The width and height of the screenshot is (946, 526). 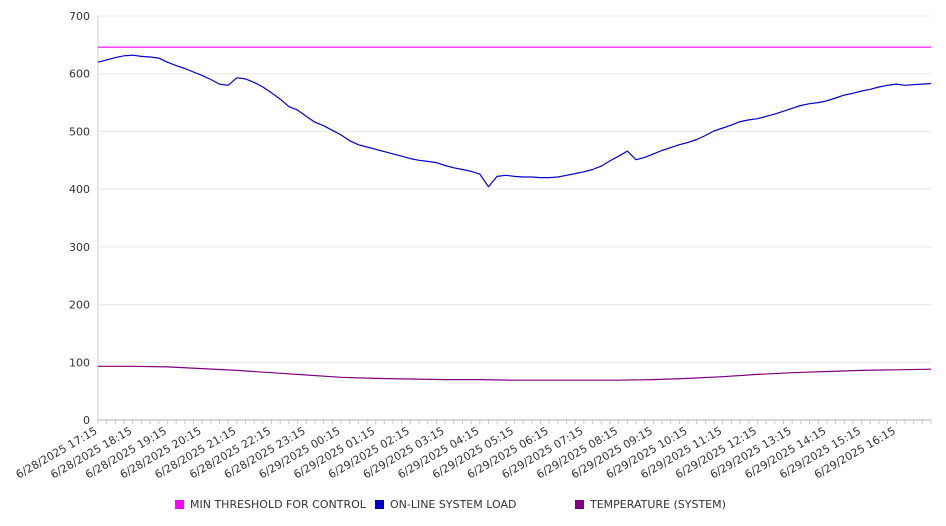 What do you see at coordinates (79, 362) in the screenshot?
I see `y-tick-label: 100` at bounding box center [79, 362].